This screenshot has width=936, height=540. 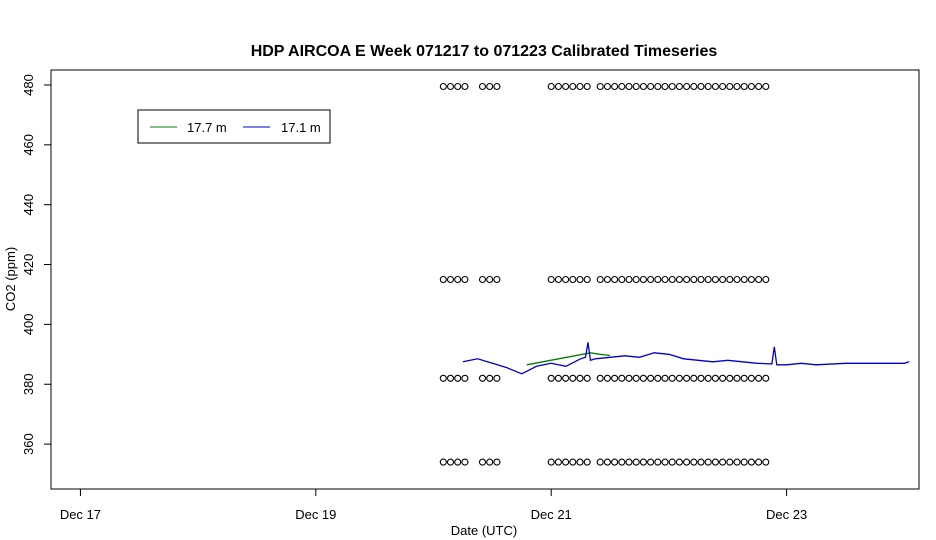 What do you see at coordinates (10, 279) in the screenshot?
I see `y-axis-label: CO2 (ppm)` at bounding box center [10, 279].